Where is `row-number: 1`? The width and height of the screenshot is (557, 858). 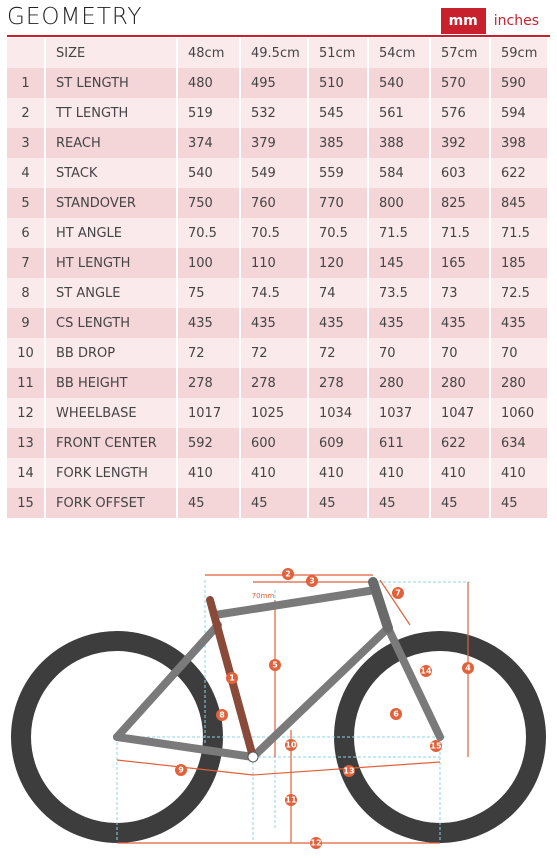
row-number: 1 is located at coordinates (25, 83).